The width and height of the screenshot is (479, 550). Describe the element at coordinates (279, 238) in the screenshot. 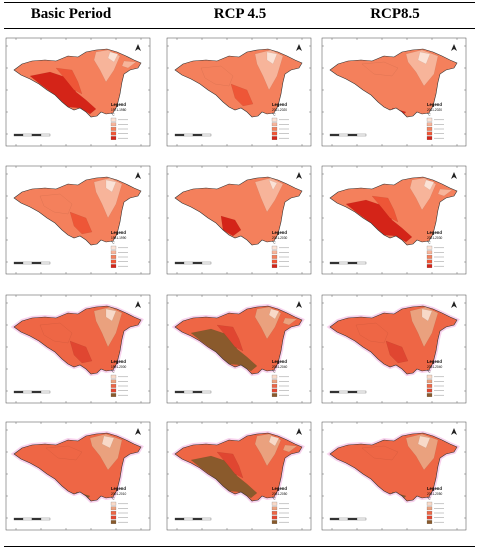

I see `legend-period: 2021-2030` at that location.